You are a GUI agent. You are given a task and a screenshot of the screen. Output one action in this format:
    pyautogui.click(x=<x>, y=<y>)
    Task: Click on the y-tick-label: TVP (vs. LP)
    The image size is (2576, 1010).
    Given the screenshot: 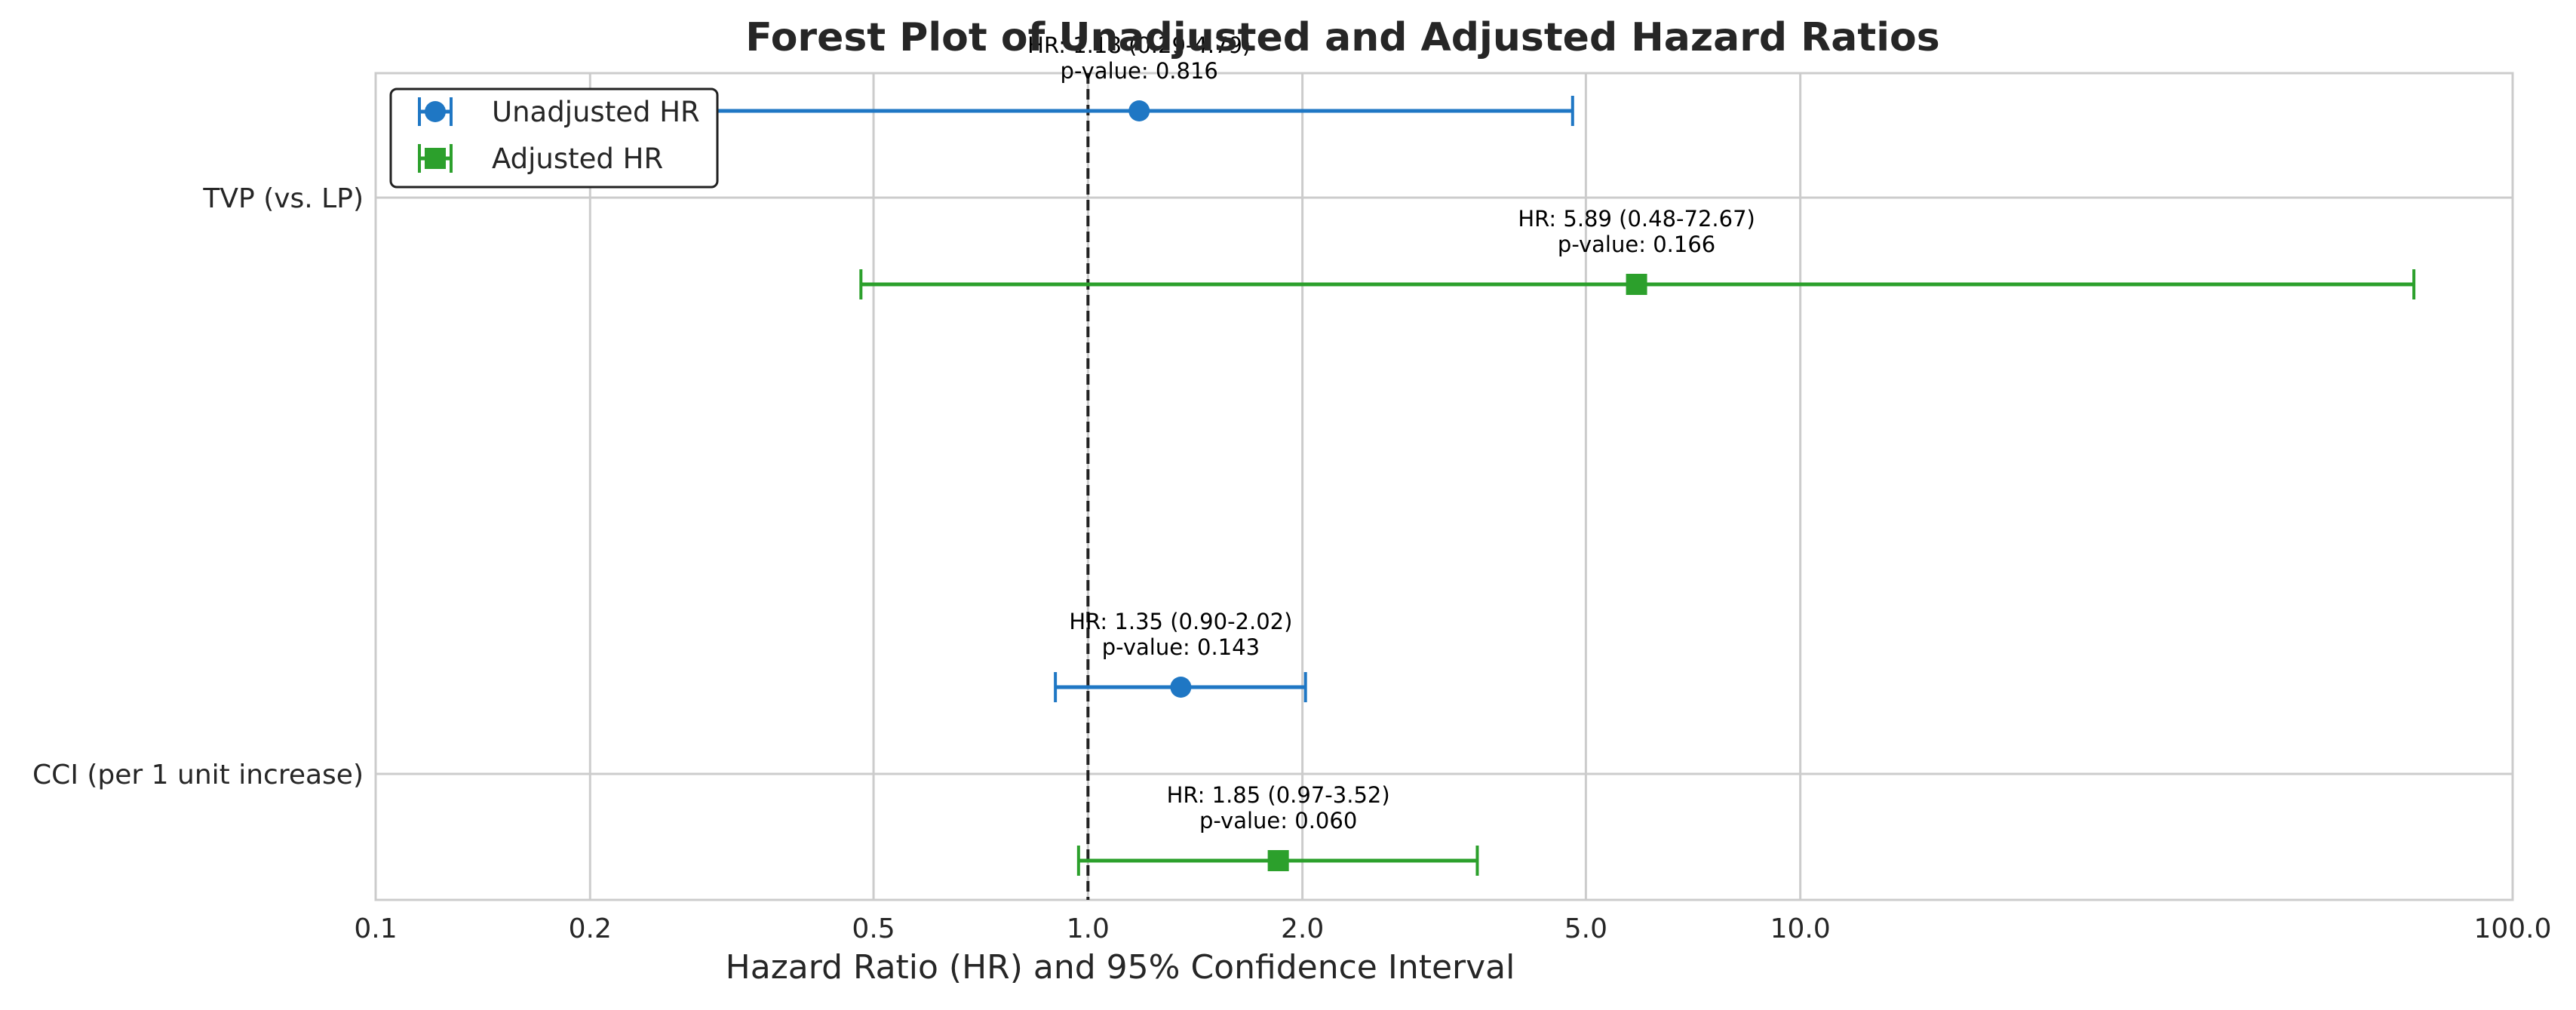 What is the action you would take?
    pyautogui.click(x=283, y=198)
    